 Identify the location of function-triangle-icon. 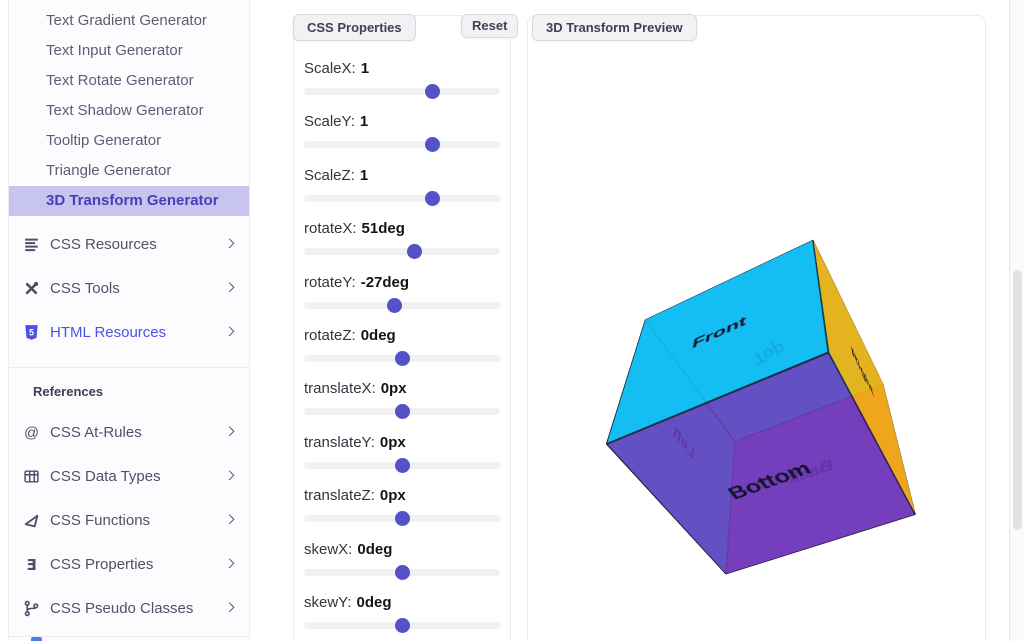
(31, 520).